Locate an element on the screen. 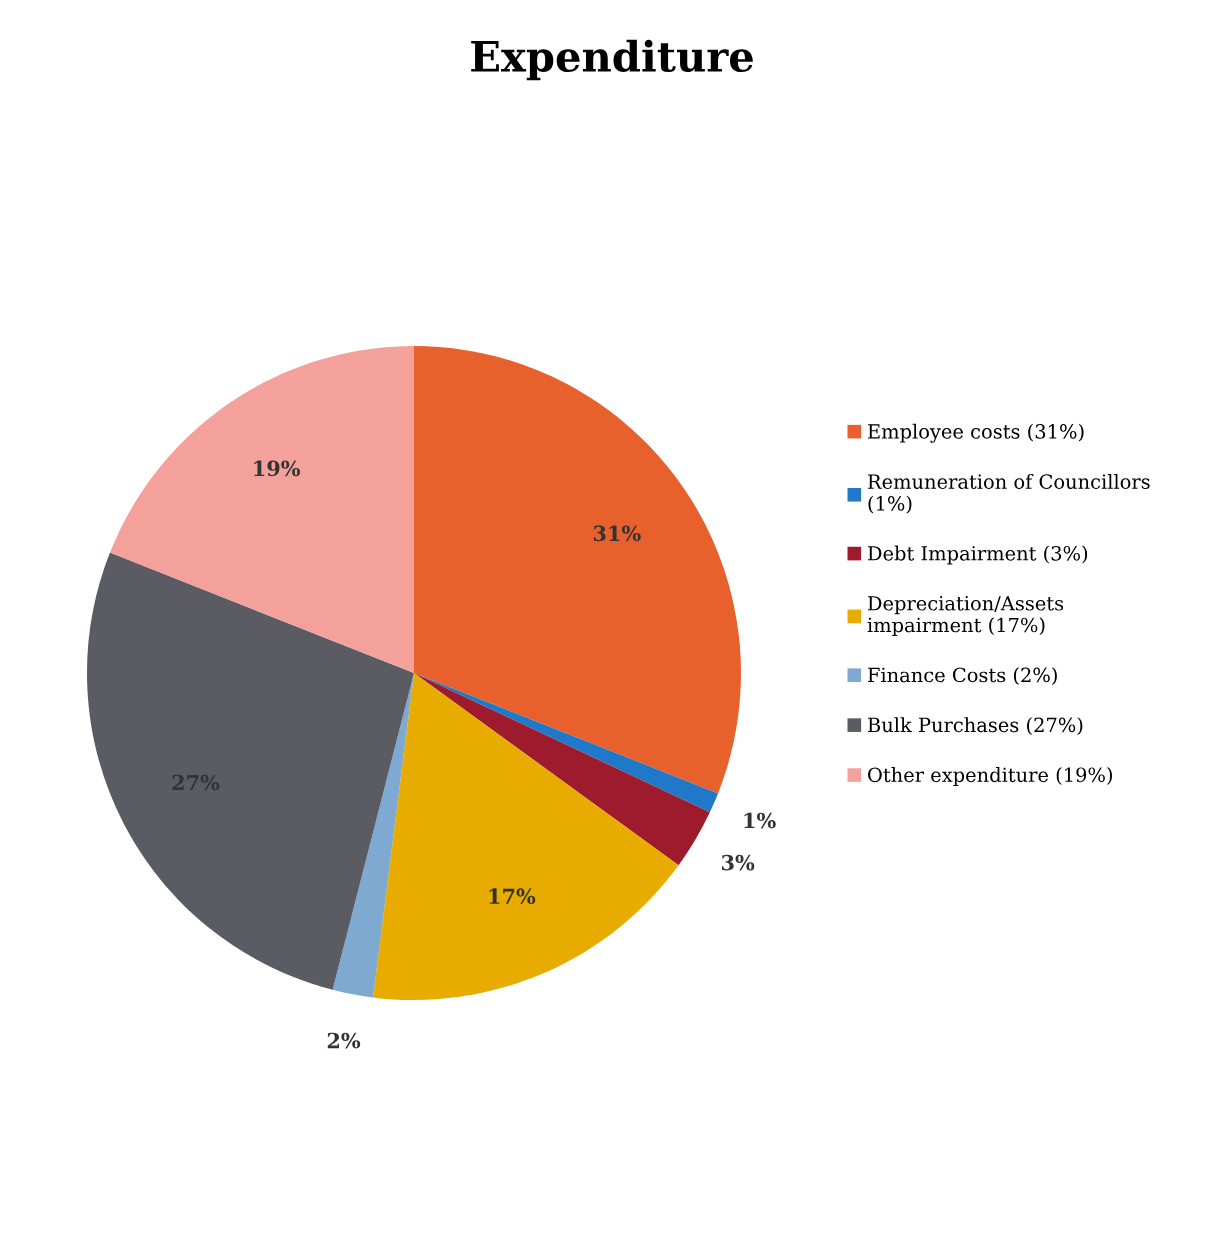  data-label: 19% is located at coordinates (277, 468).